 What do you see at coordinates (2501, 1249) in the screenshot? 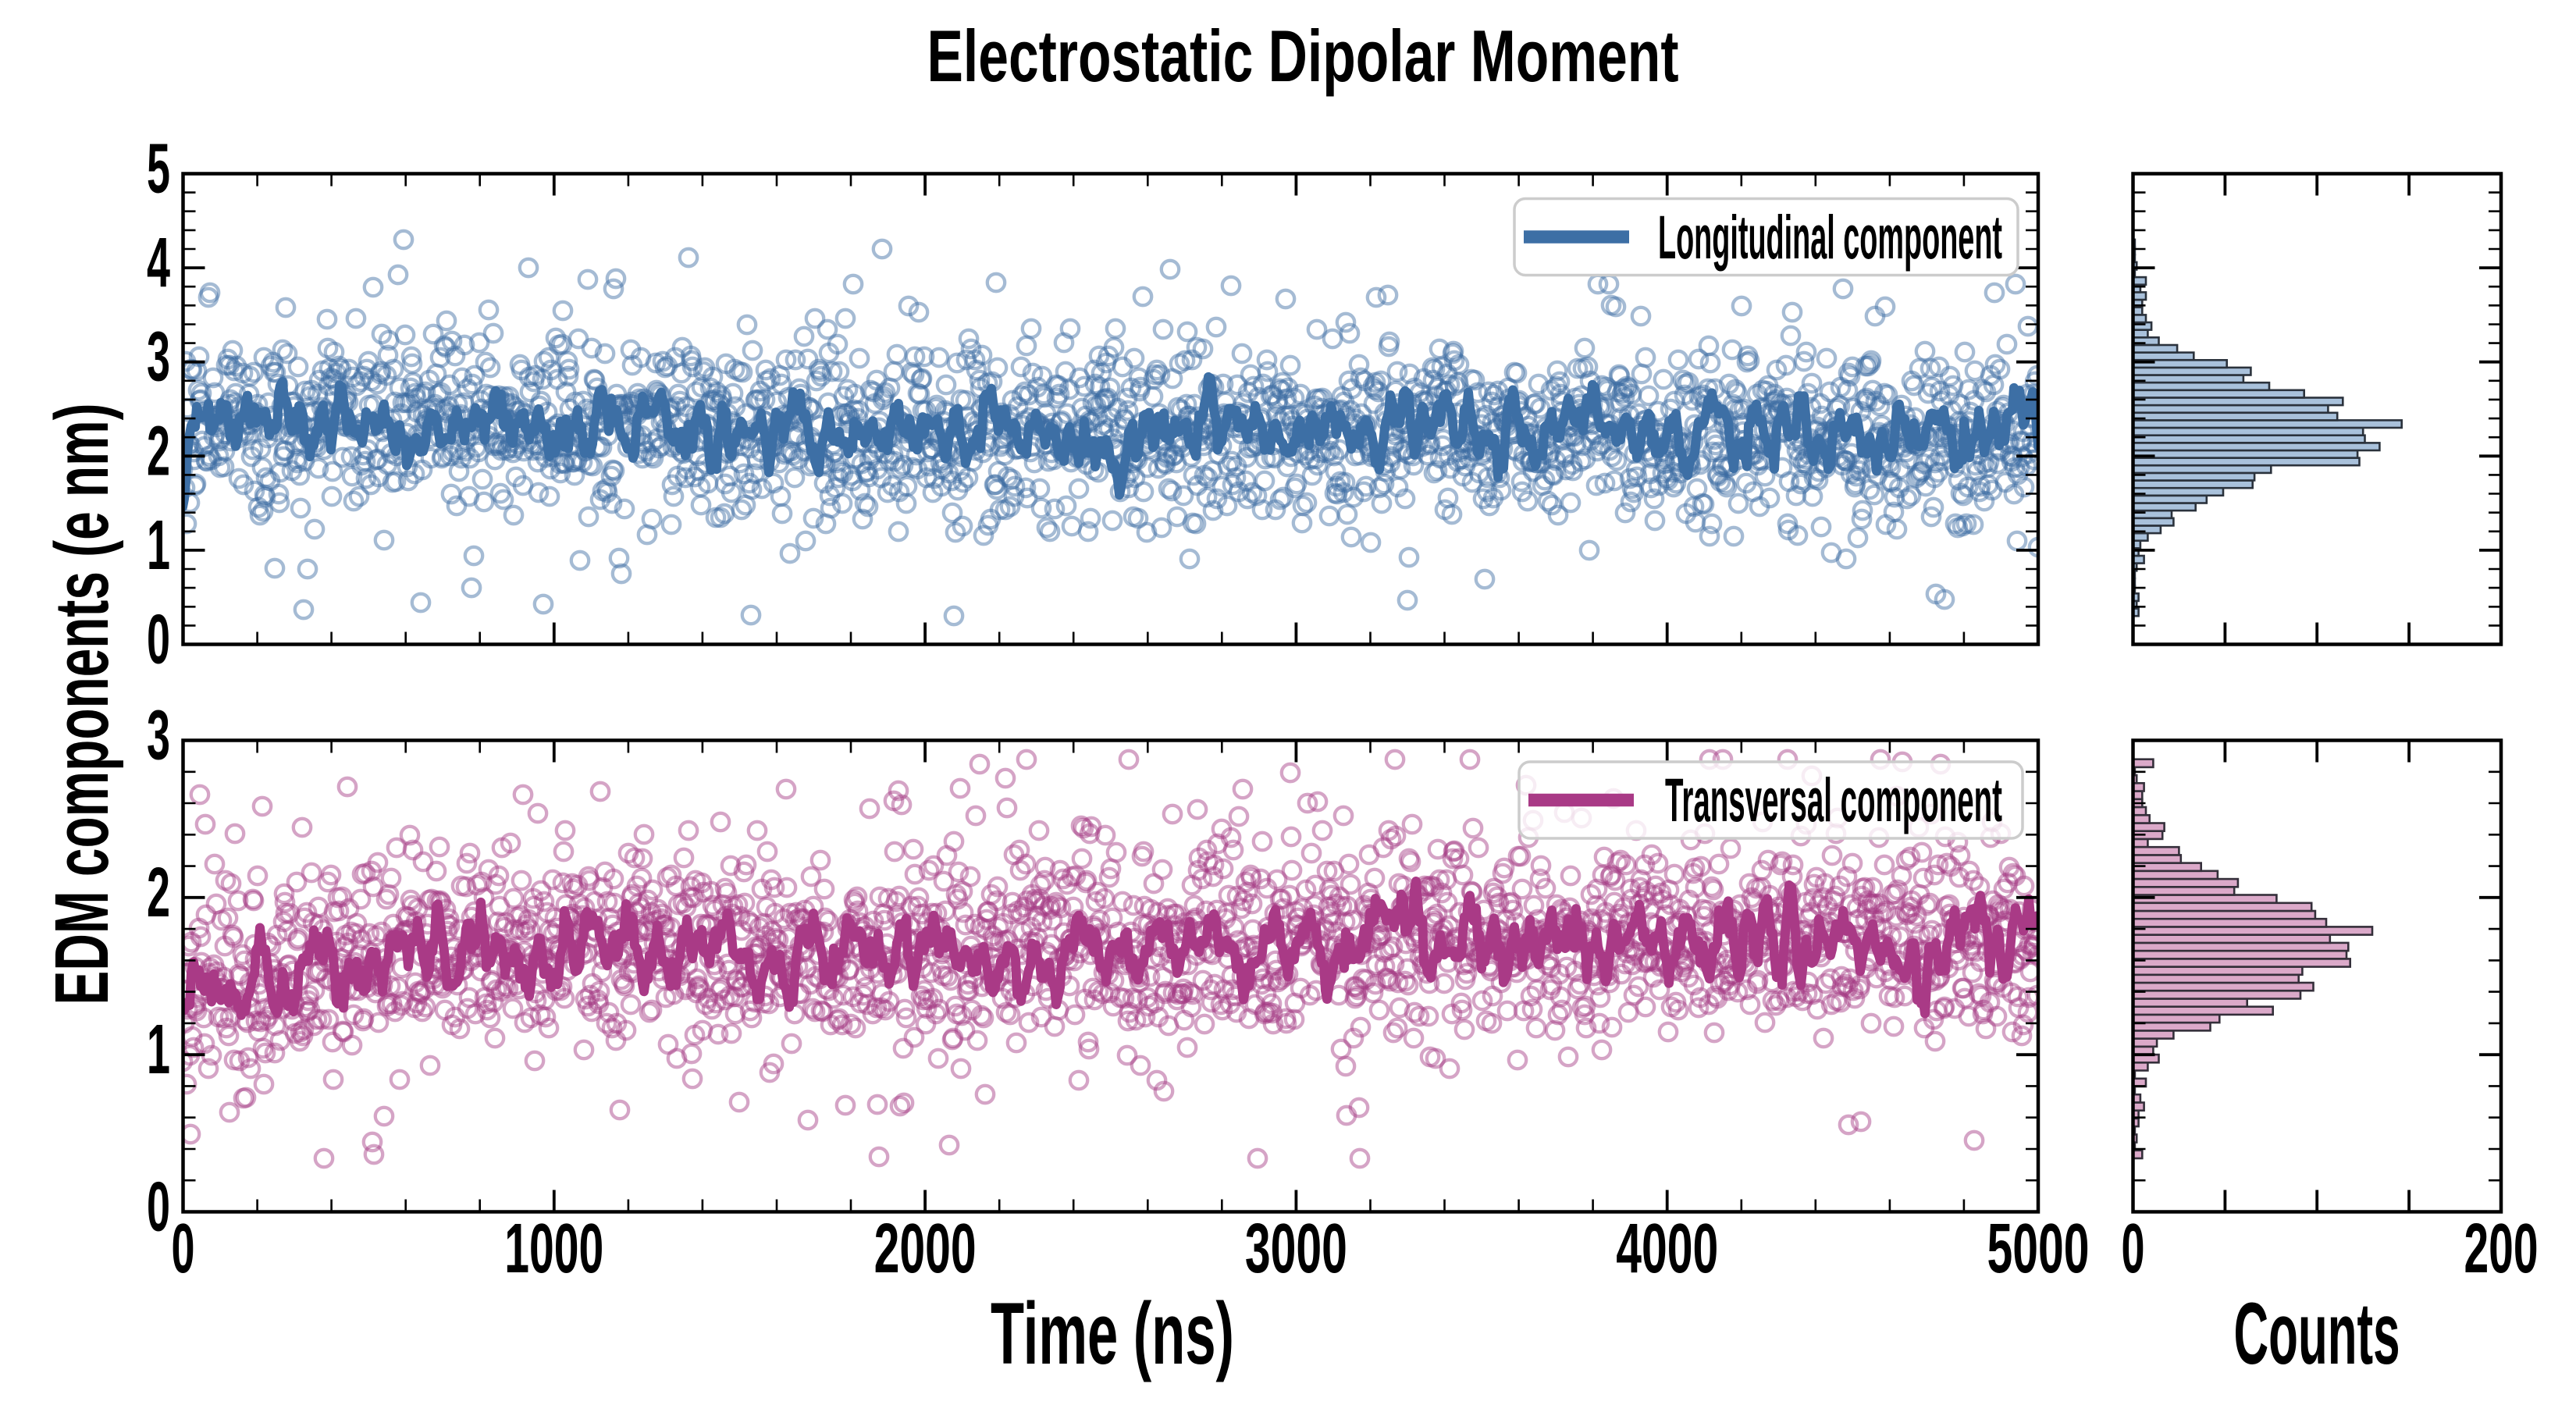
I see `svg-text: 200` at bounding box center [2501, 1249].